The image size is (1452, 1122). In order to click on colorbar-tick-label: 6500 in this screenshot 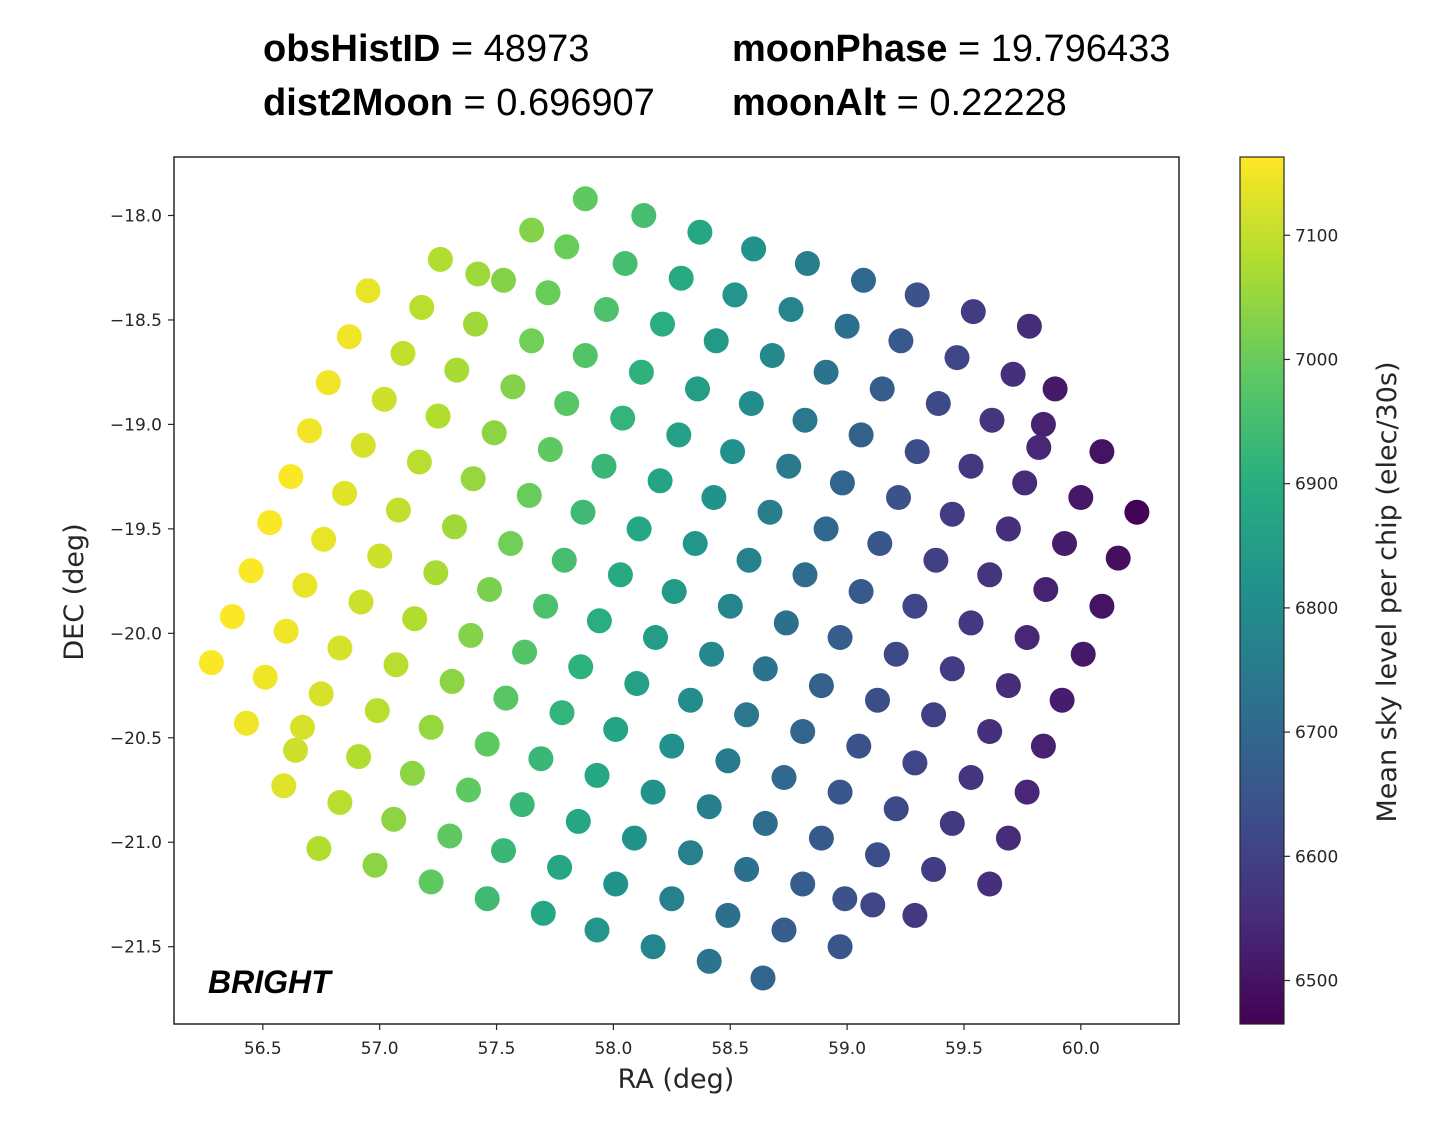, I will do `click(1316, 982)`.